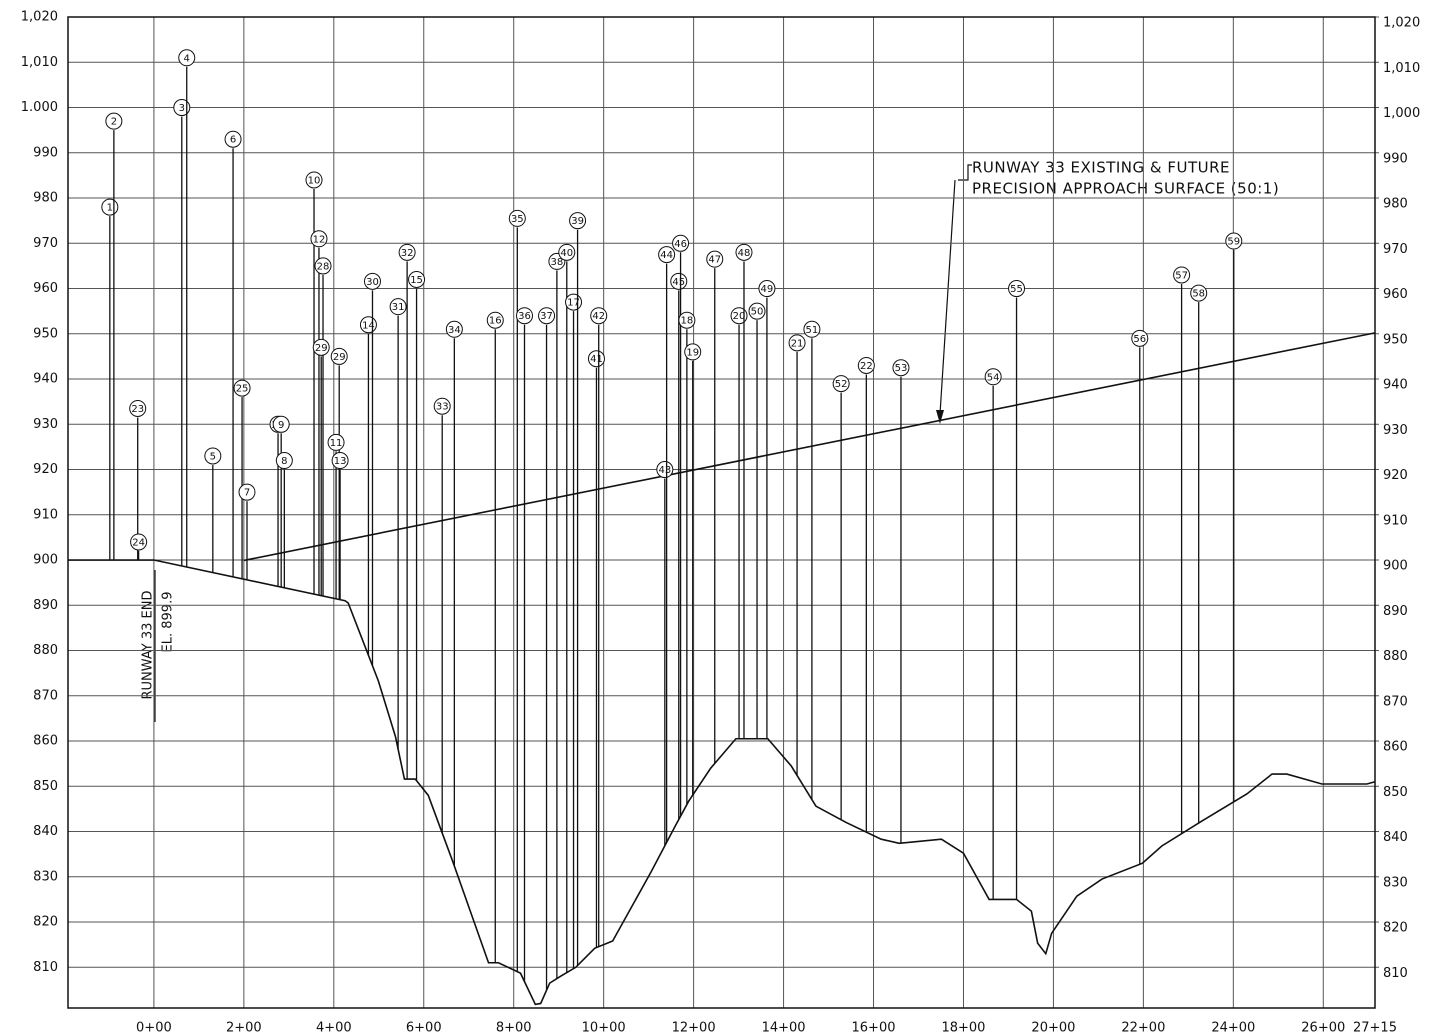 This screenshot has width=1440, height=1036. I want to click on y2-tick-label: 820, so click(1395, 928).